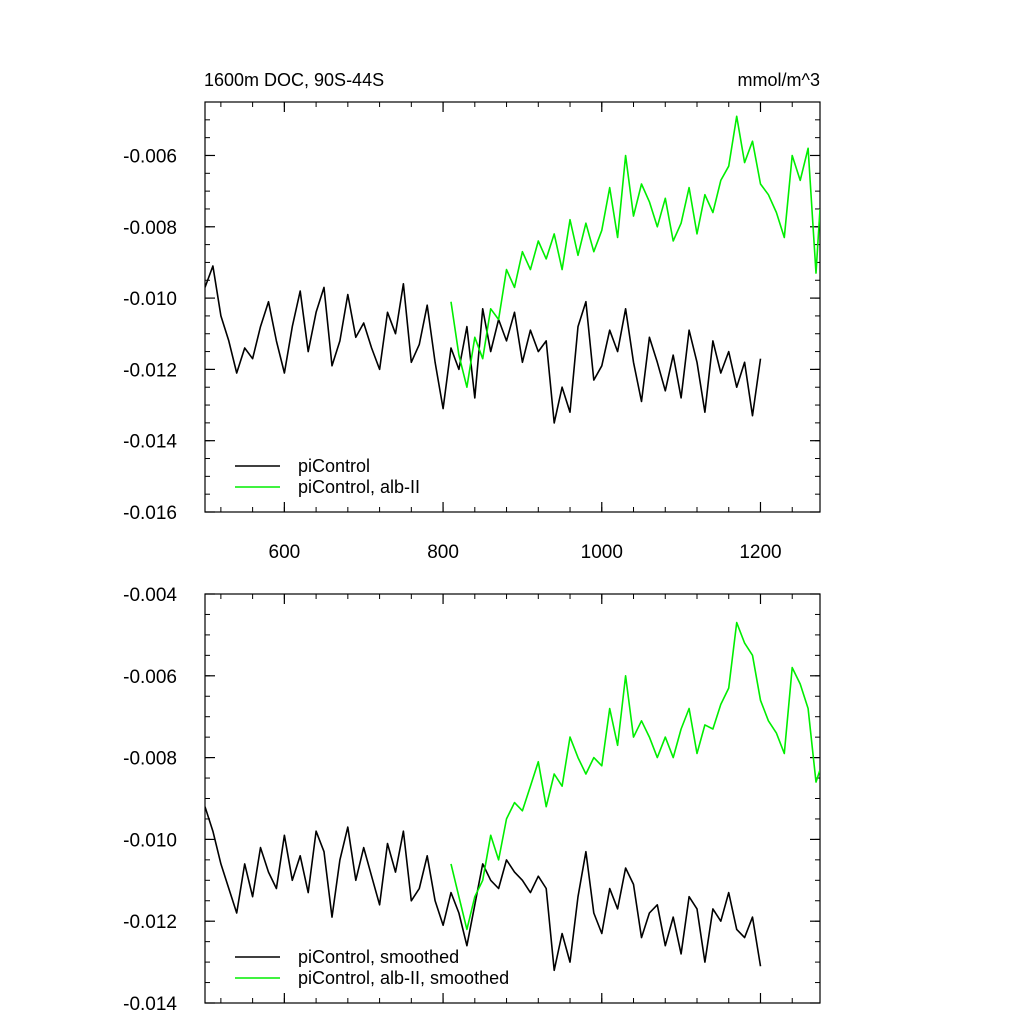 The width and height of the screenshot is (1024, 1024). Describe the element at coordinates (359, 487) in the screenshot. I see `legend-label: piControl, alb-II` at that location.